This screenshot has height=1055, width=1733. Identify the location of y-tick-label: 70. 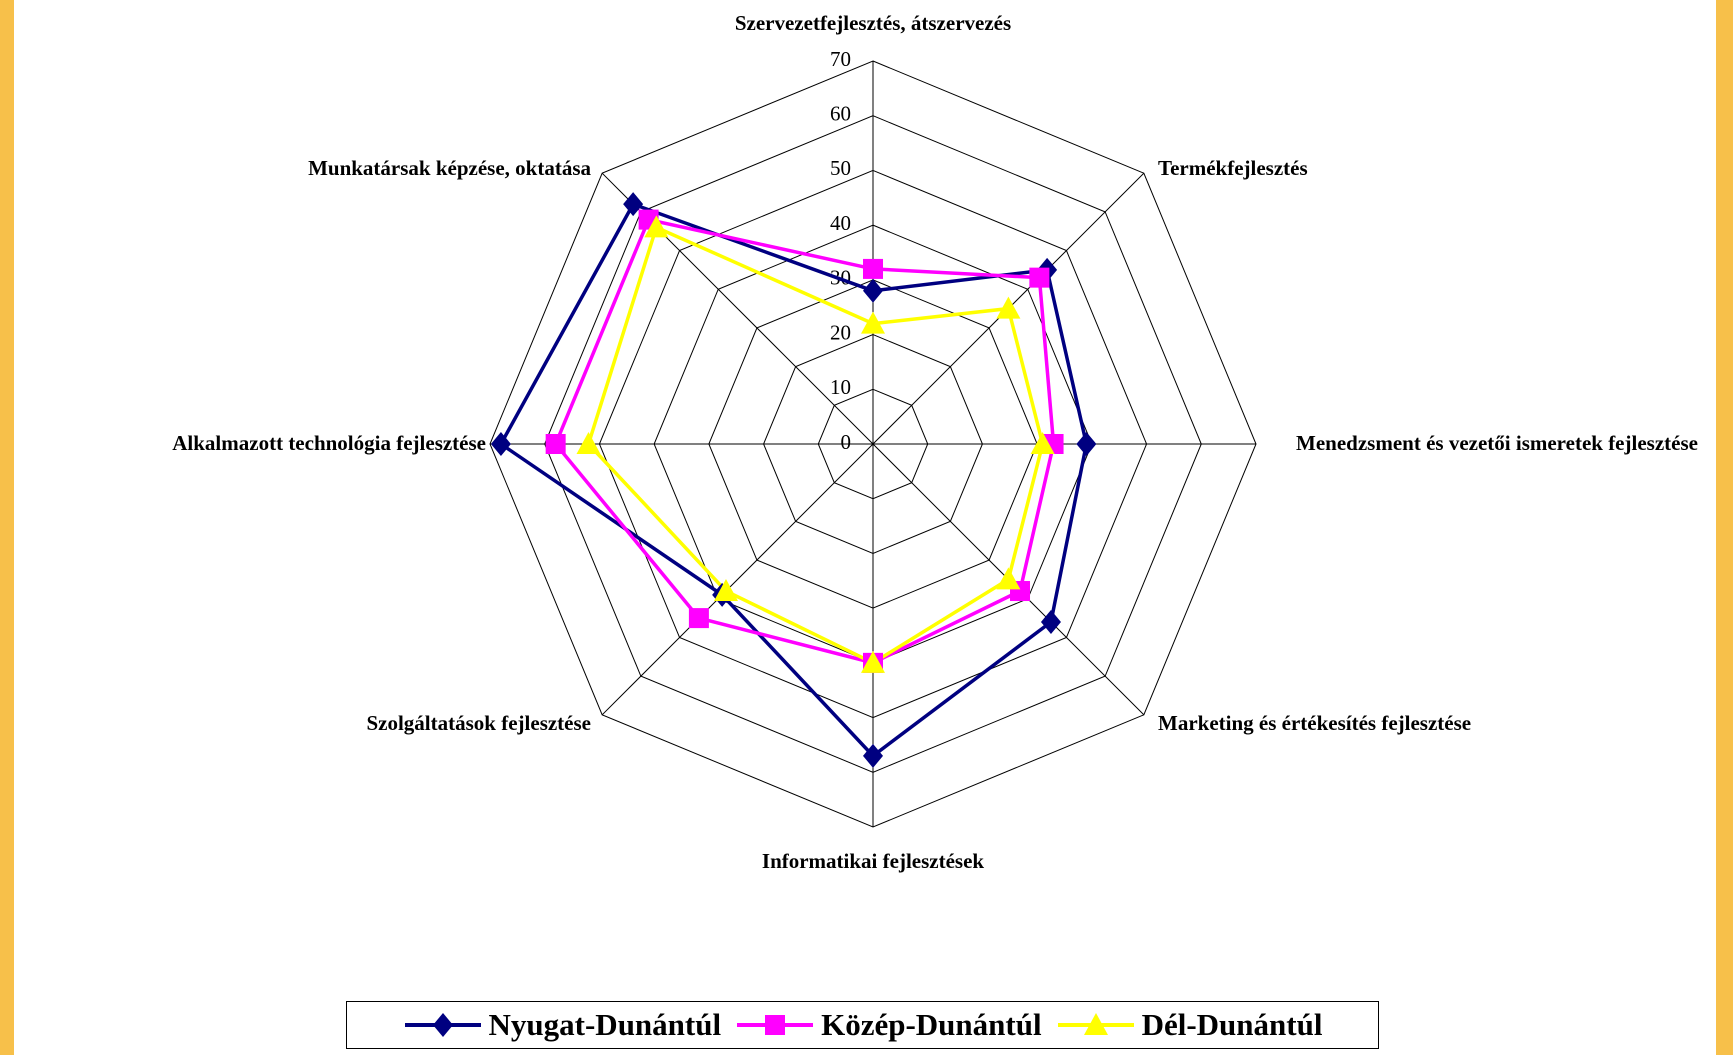
(840, 59).